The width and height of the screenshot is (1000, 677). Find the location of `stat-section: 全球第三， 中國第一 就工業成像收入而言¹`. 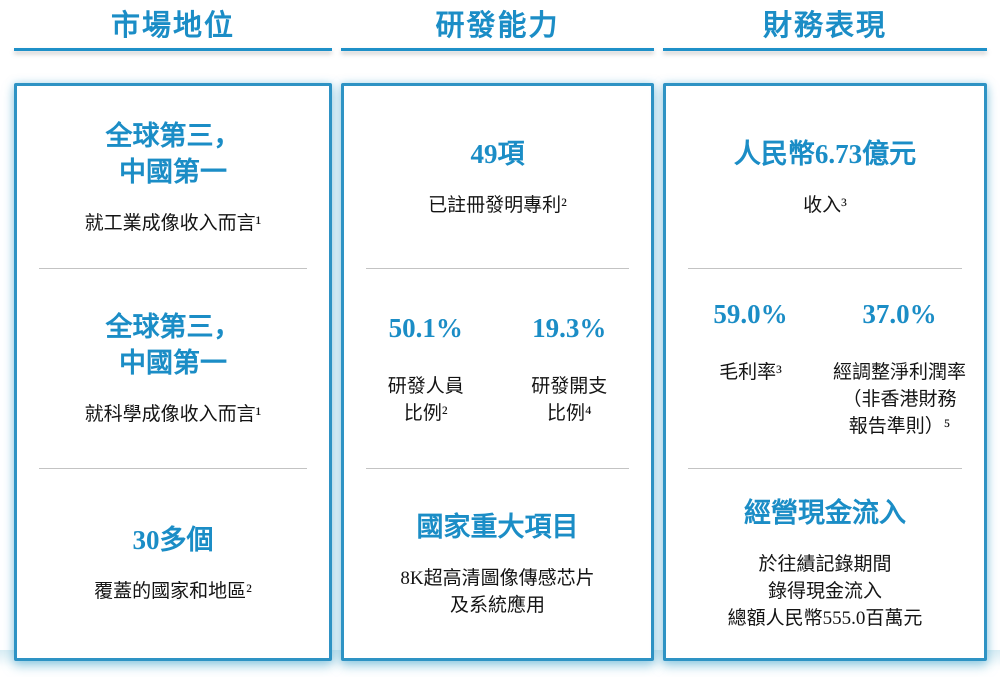

stat-section: 全球第三， 中國第一 就工業成像收入而言¹ is located at coordinates (173, 177).